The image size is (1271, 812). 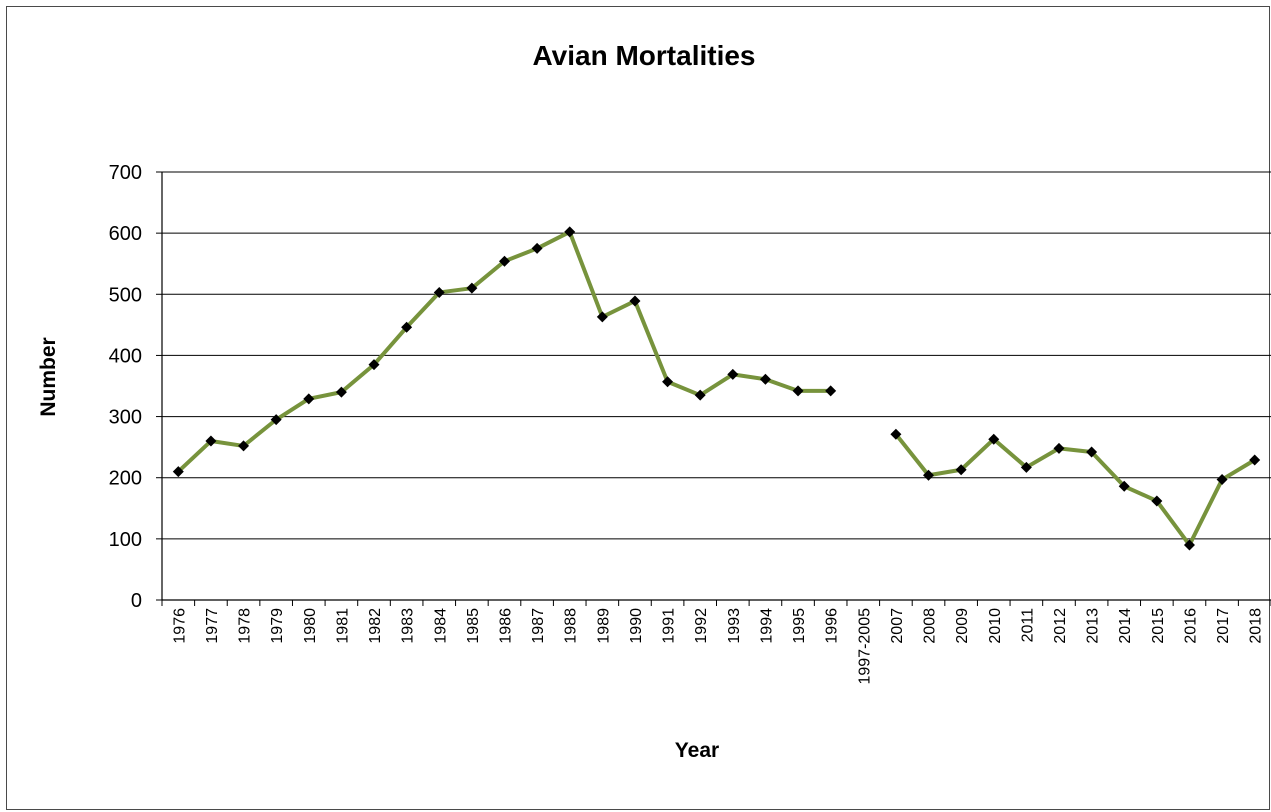 What do you see at coordinates (125, 173) in the screenshot?
I see `y-tick-label: 700` at bounding box center [125, 173].